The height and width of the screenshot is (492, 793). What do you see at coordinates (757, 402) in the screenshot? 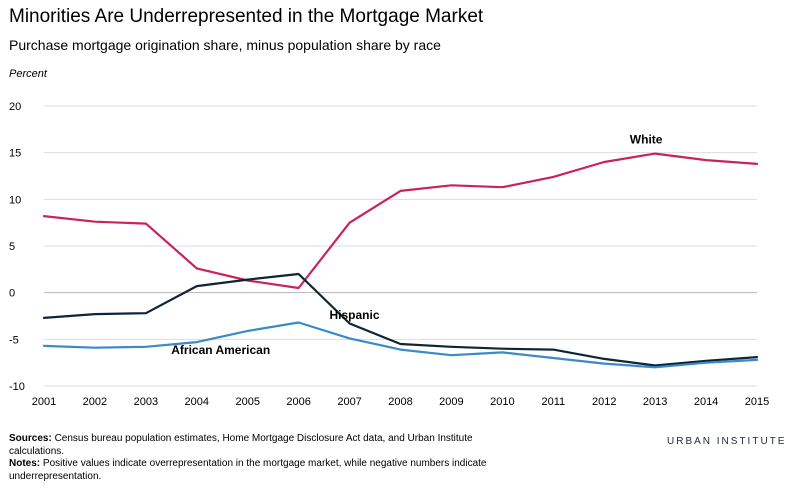
I see `x-tick-label: 2015` at bounding box center [757, 402].